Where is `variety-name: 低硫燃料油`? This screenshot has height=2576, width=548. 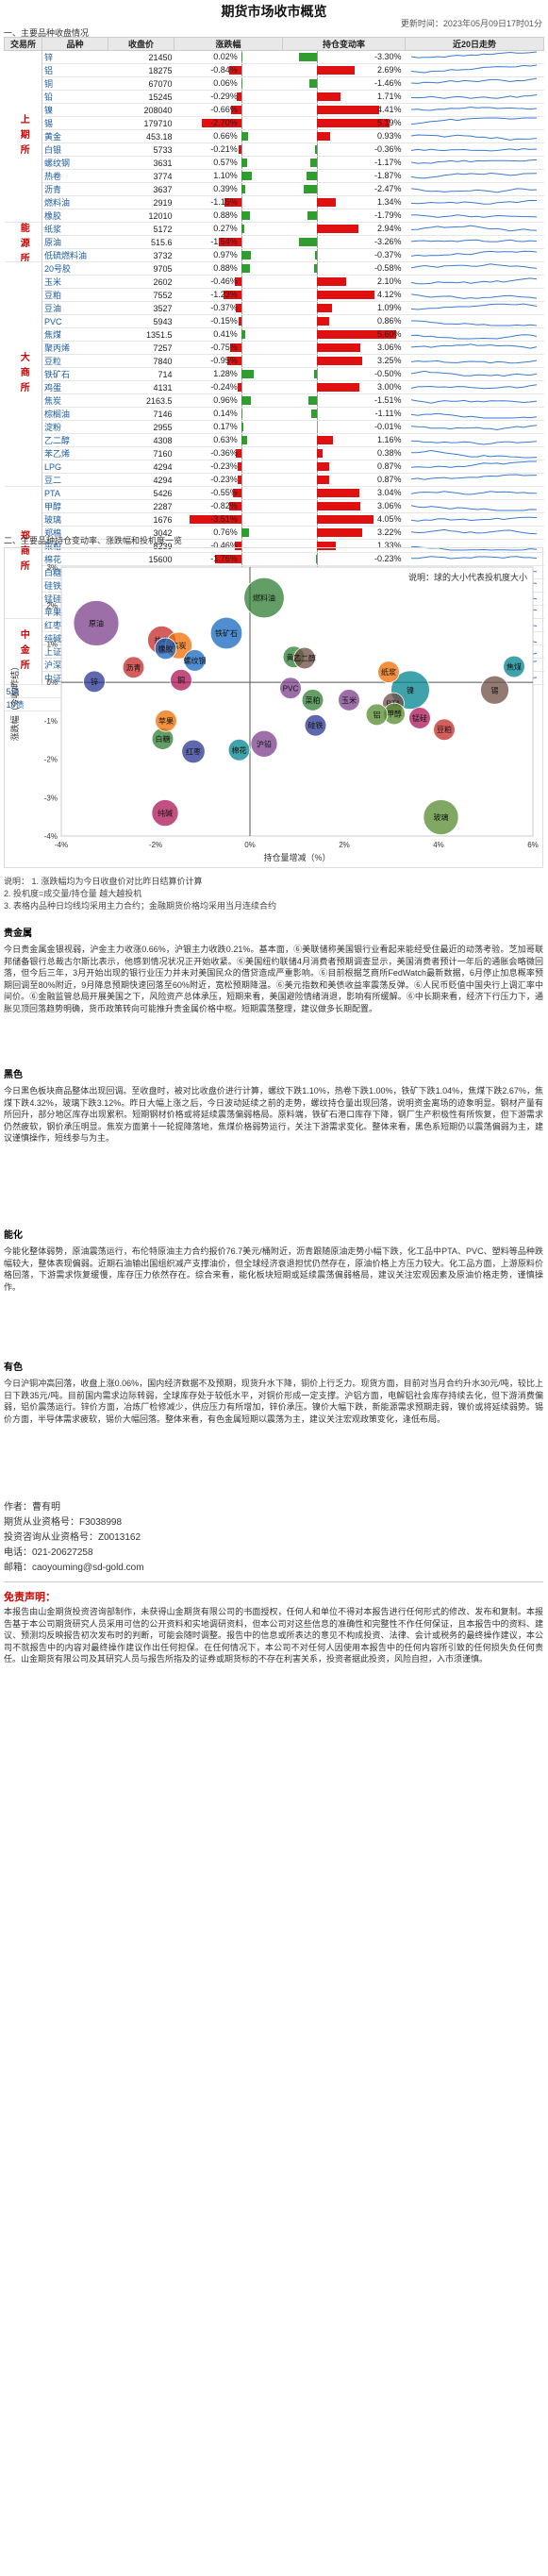 variety-name: 低硫燃料油 is located at coordinates (75, 255).